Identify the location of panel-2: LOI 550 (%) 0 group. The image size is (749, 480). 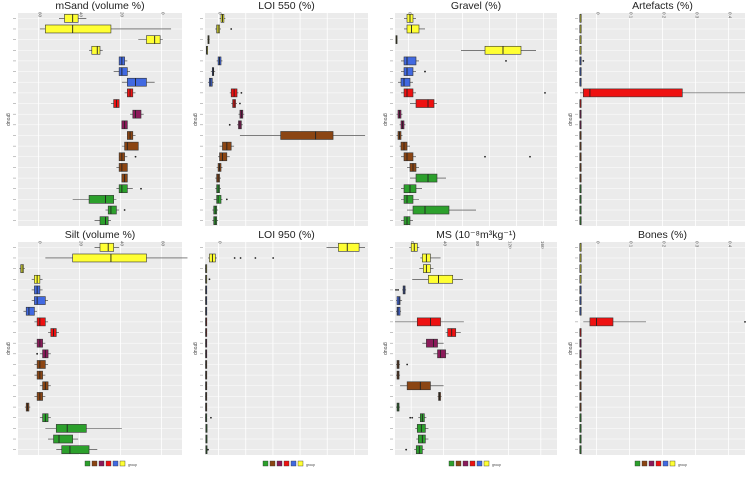
(280, 113).